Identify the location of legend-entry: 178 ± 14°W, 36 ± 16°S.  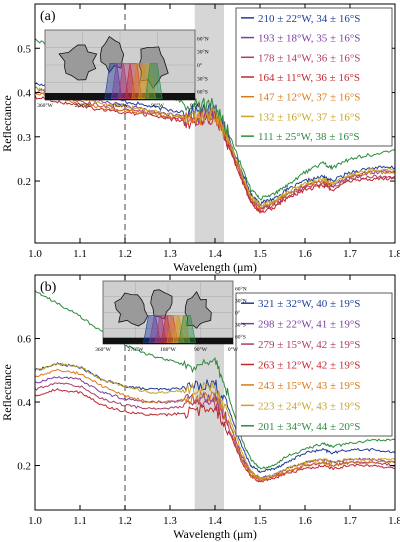
(309, 58).